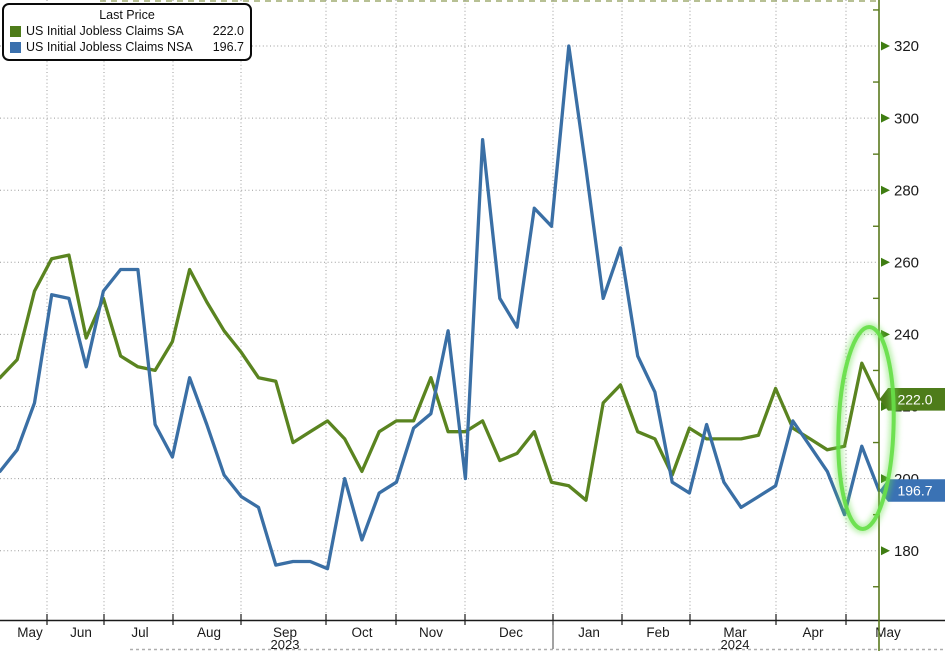 The image size is (945, 651). Describe the element at coordinates (511, 632) in the screenshot. I see `x-axis-month-label: Dec` at that location.